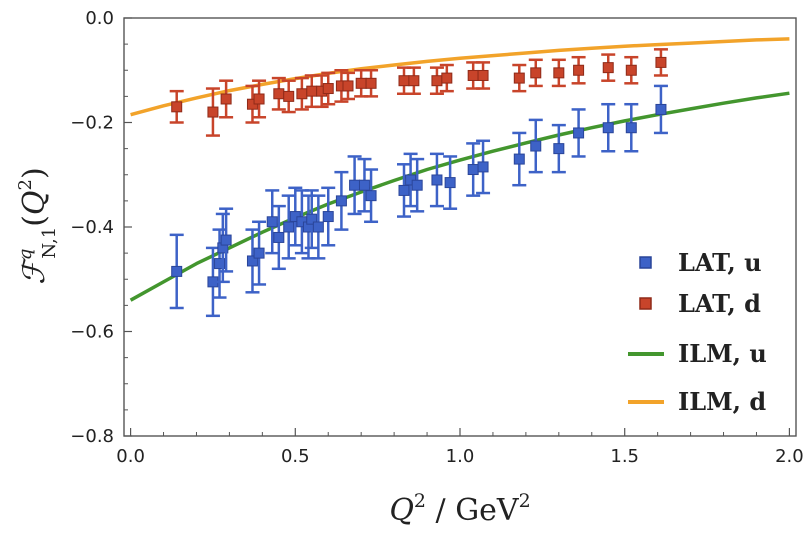  Describe the element at coordinates (295, 456) in the screenshot. I see `x-tick-label: 0.5` at that location.